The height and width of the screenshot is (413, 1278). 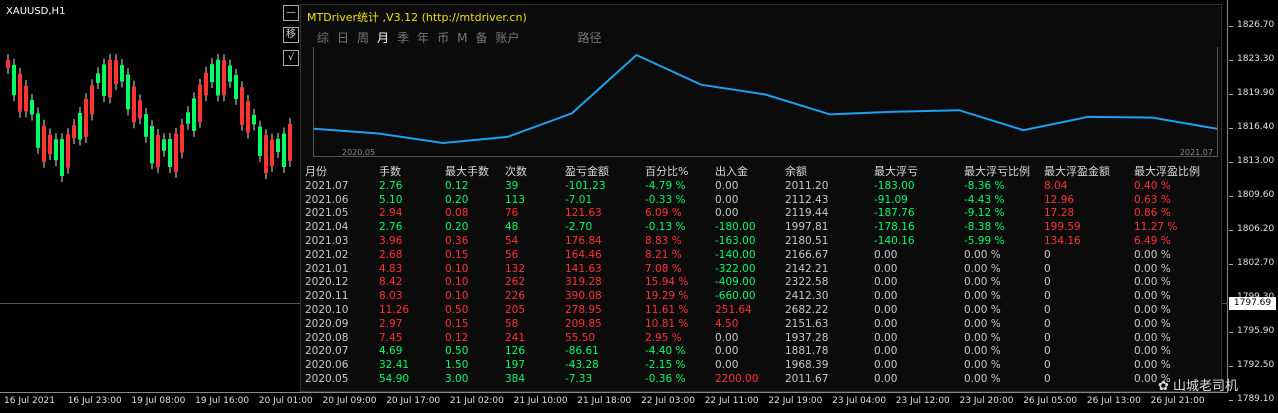 What do you see at coordinates (1077, 171) in the screenshot?
I see `column-header: 最大浮盈金额` at bounding box center [1077, 171].